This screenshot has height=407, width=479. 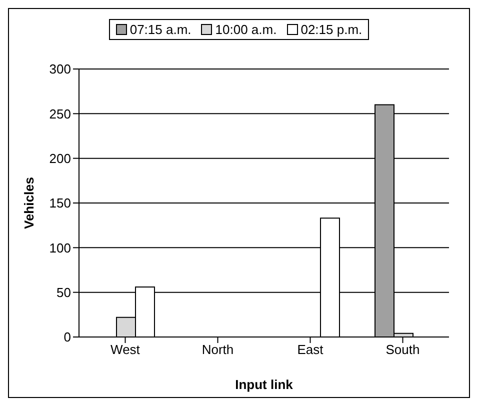 What do you see at coordinates (264, 384) in the screenshot?
I see `x-axis-title: Input link` at bounding box center [264, 384].